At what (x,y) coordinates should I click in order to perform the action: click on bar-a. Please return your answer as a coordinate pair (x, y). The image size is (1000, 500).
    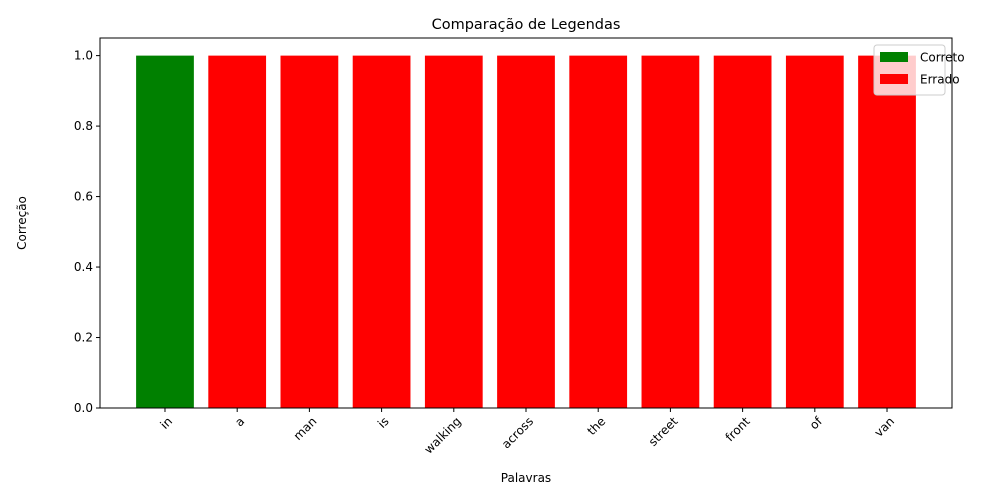
    Looking at the image, I should click on (237, 231).